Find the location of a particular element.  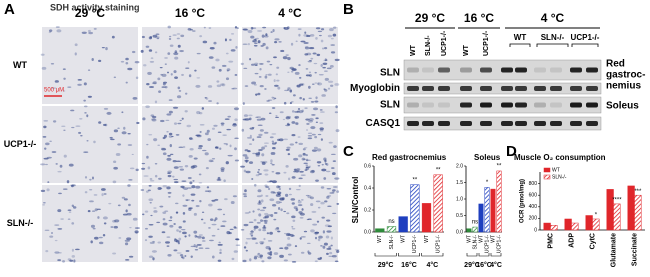

group-label: 29°C is located at coordinates (472, 265).